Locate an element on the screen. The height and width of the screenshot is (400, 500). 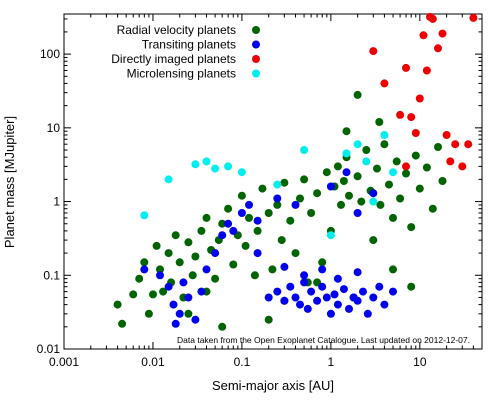
x-tick-label: 0.001 is located at coordinates (64, 362).